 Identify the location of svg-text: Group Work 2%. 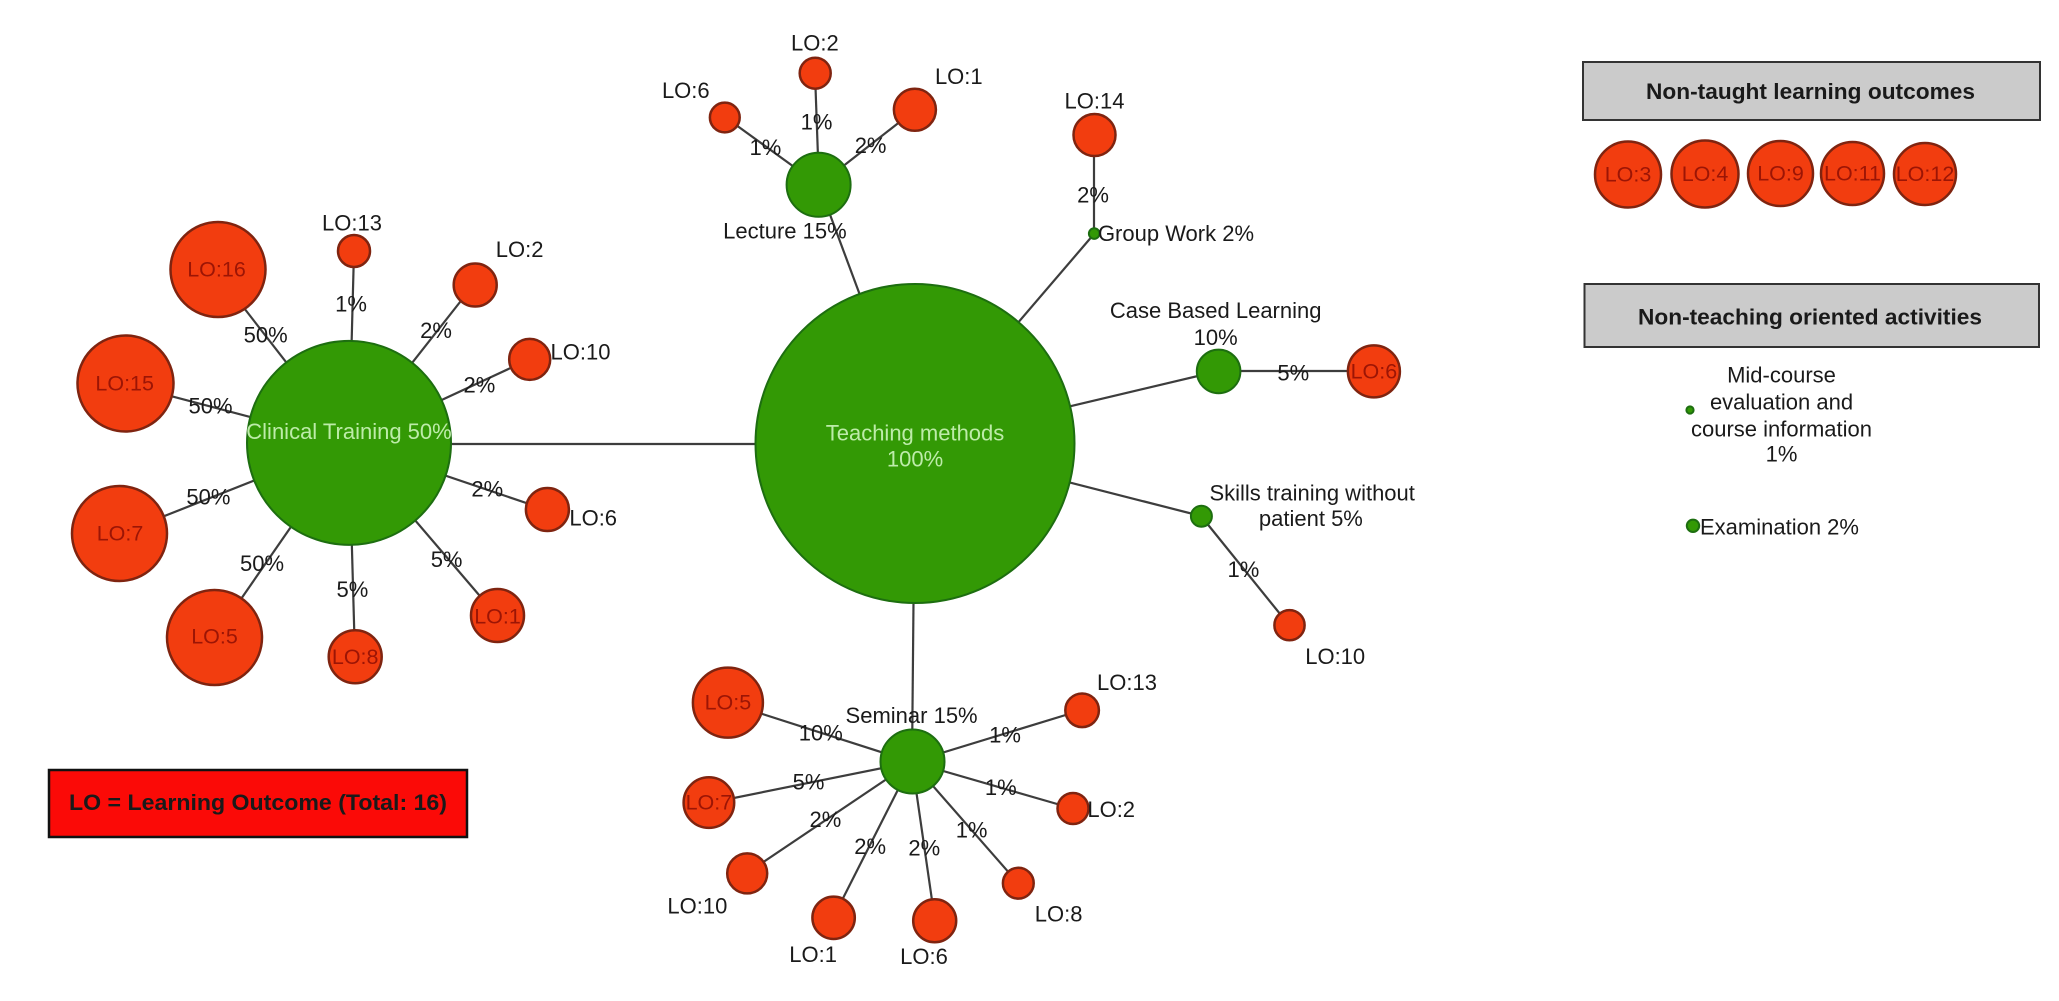
(1176, 233).